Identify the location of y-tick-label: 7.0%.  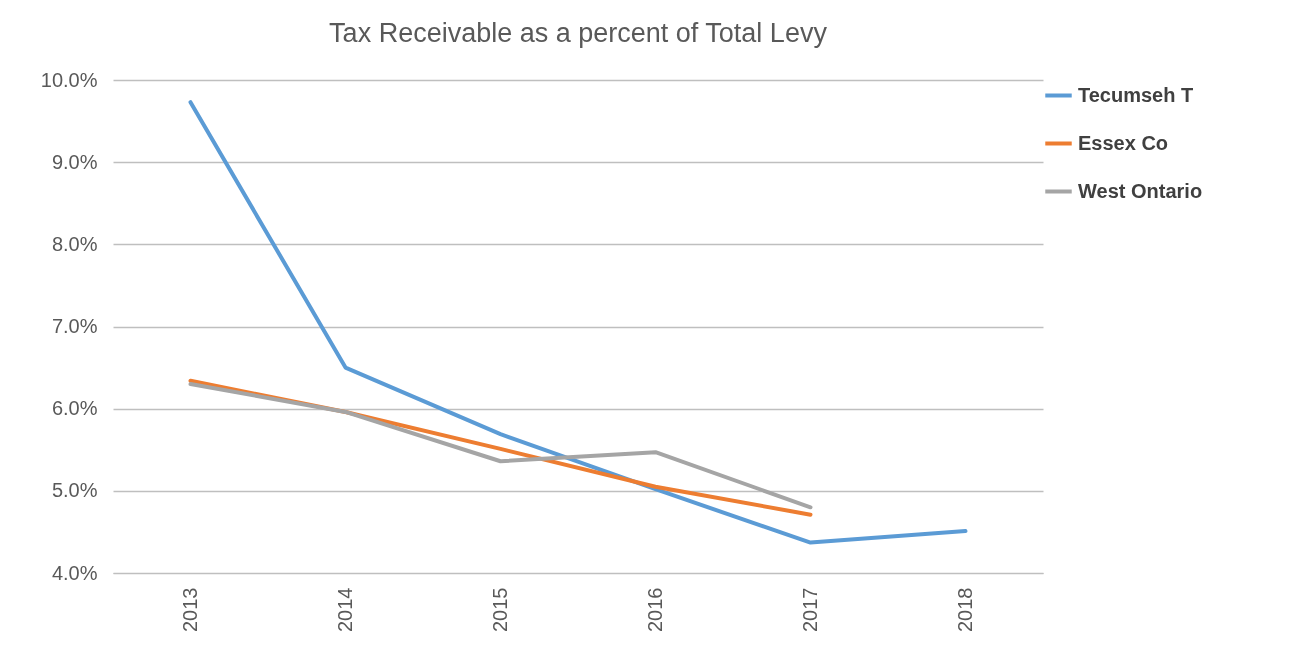
(74, 326).